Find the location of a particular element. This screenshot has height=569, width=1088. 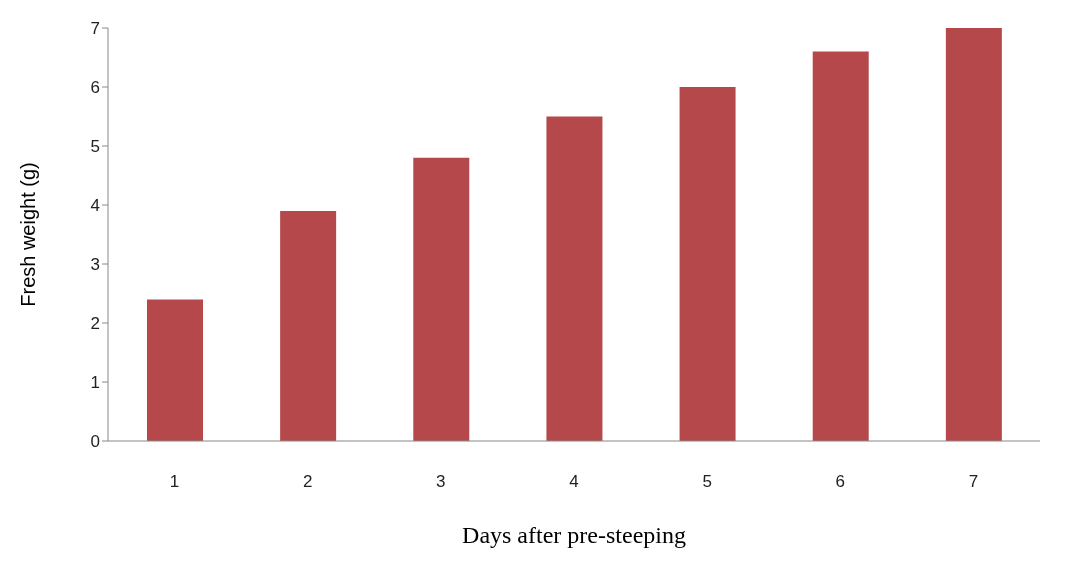

y-tick-label: 3 is located at coordinates (95, 265).